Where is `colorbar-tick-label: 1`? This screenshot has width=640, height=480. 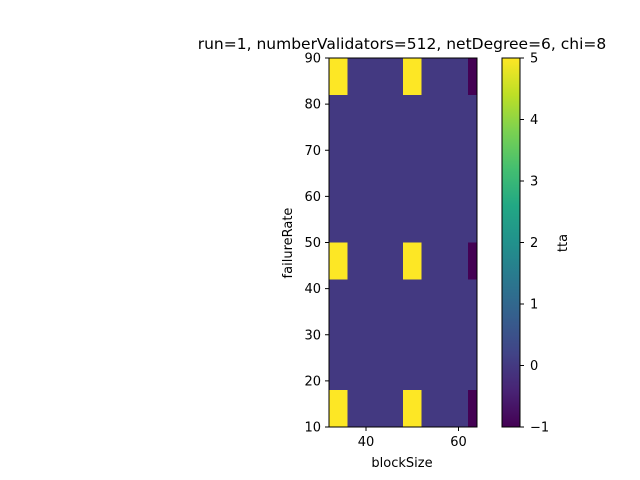 colorbar-tick-label: 1 is located at coordinates (534, 305).